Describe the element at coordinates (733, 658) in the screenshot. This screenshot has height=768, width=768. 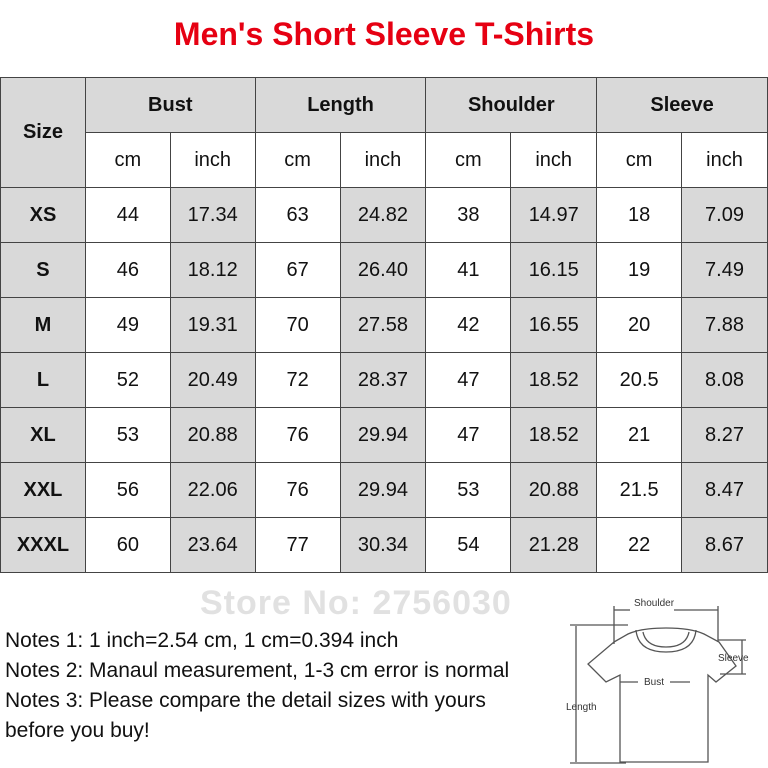
I see `sleeve-label: Sleeve` at that location.